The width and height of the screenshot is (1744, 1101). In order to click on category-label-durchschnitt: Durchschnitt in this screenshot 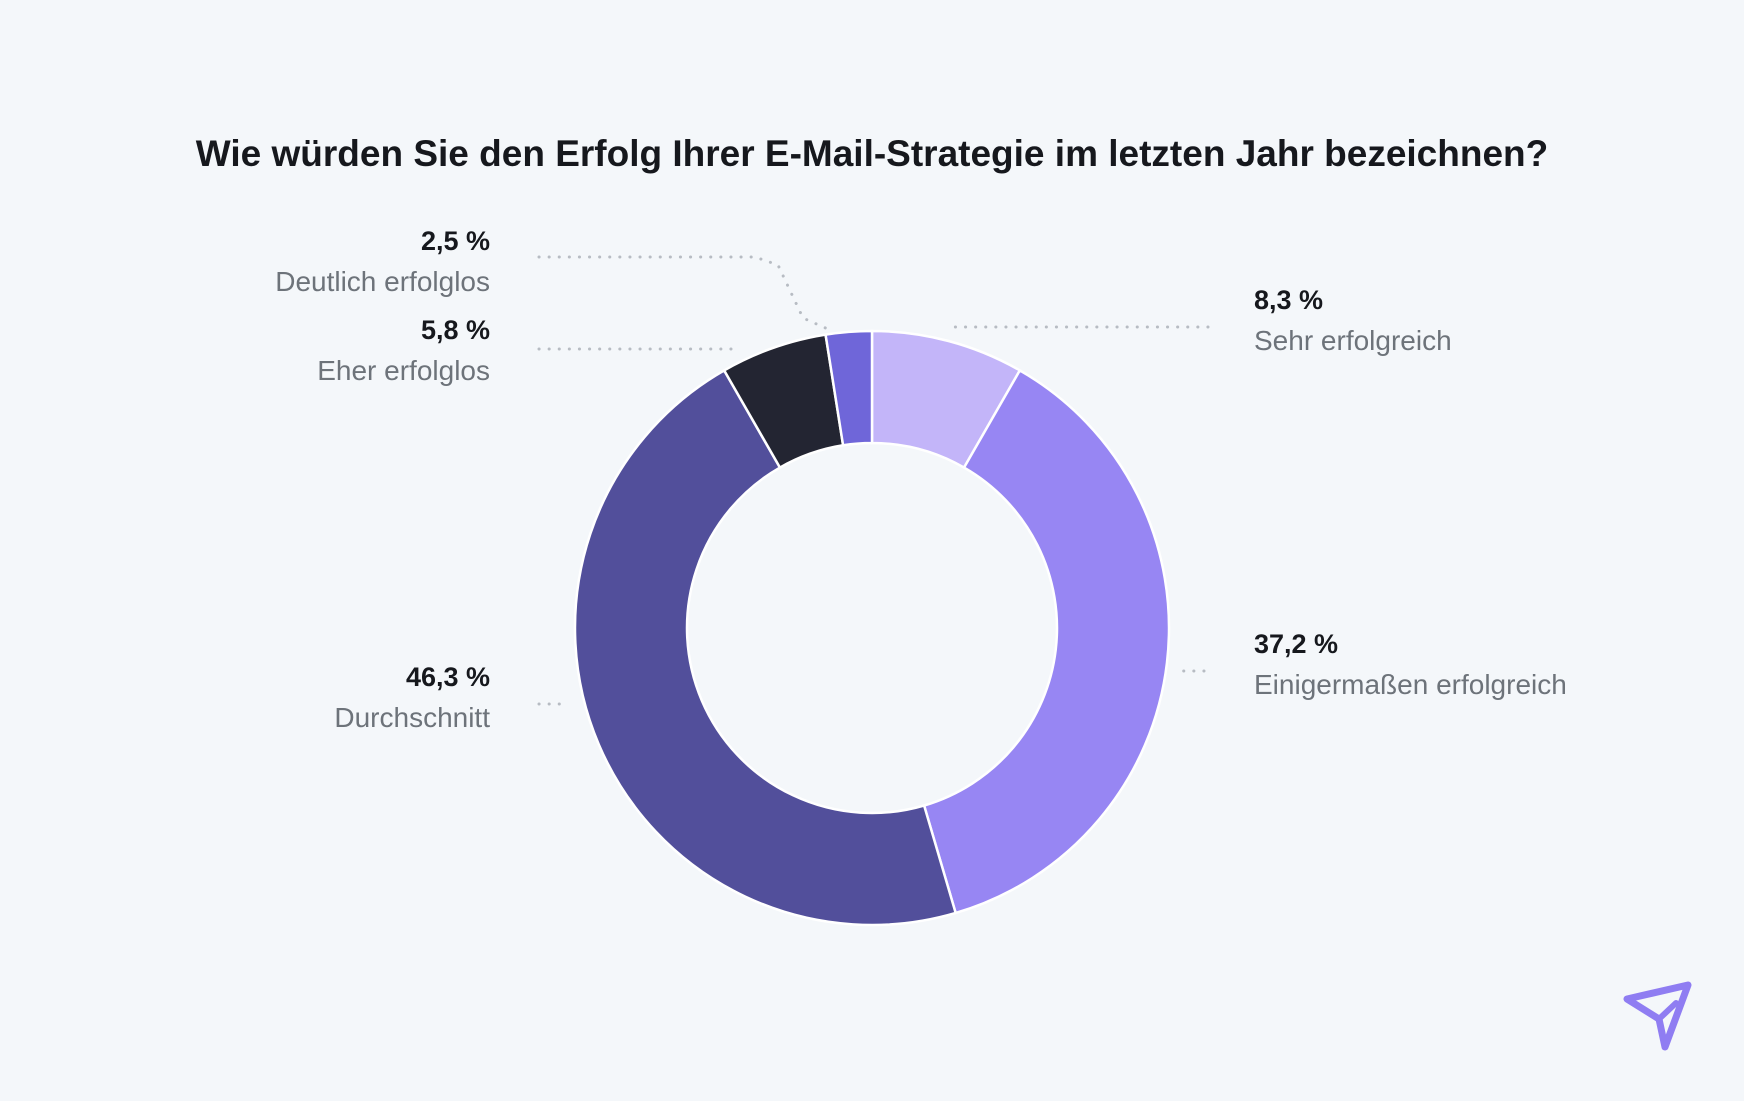, I will do `click(412, 717)`.